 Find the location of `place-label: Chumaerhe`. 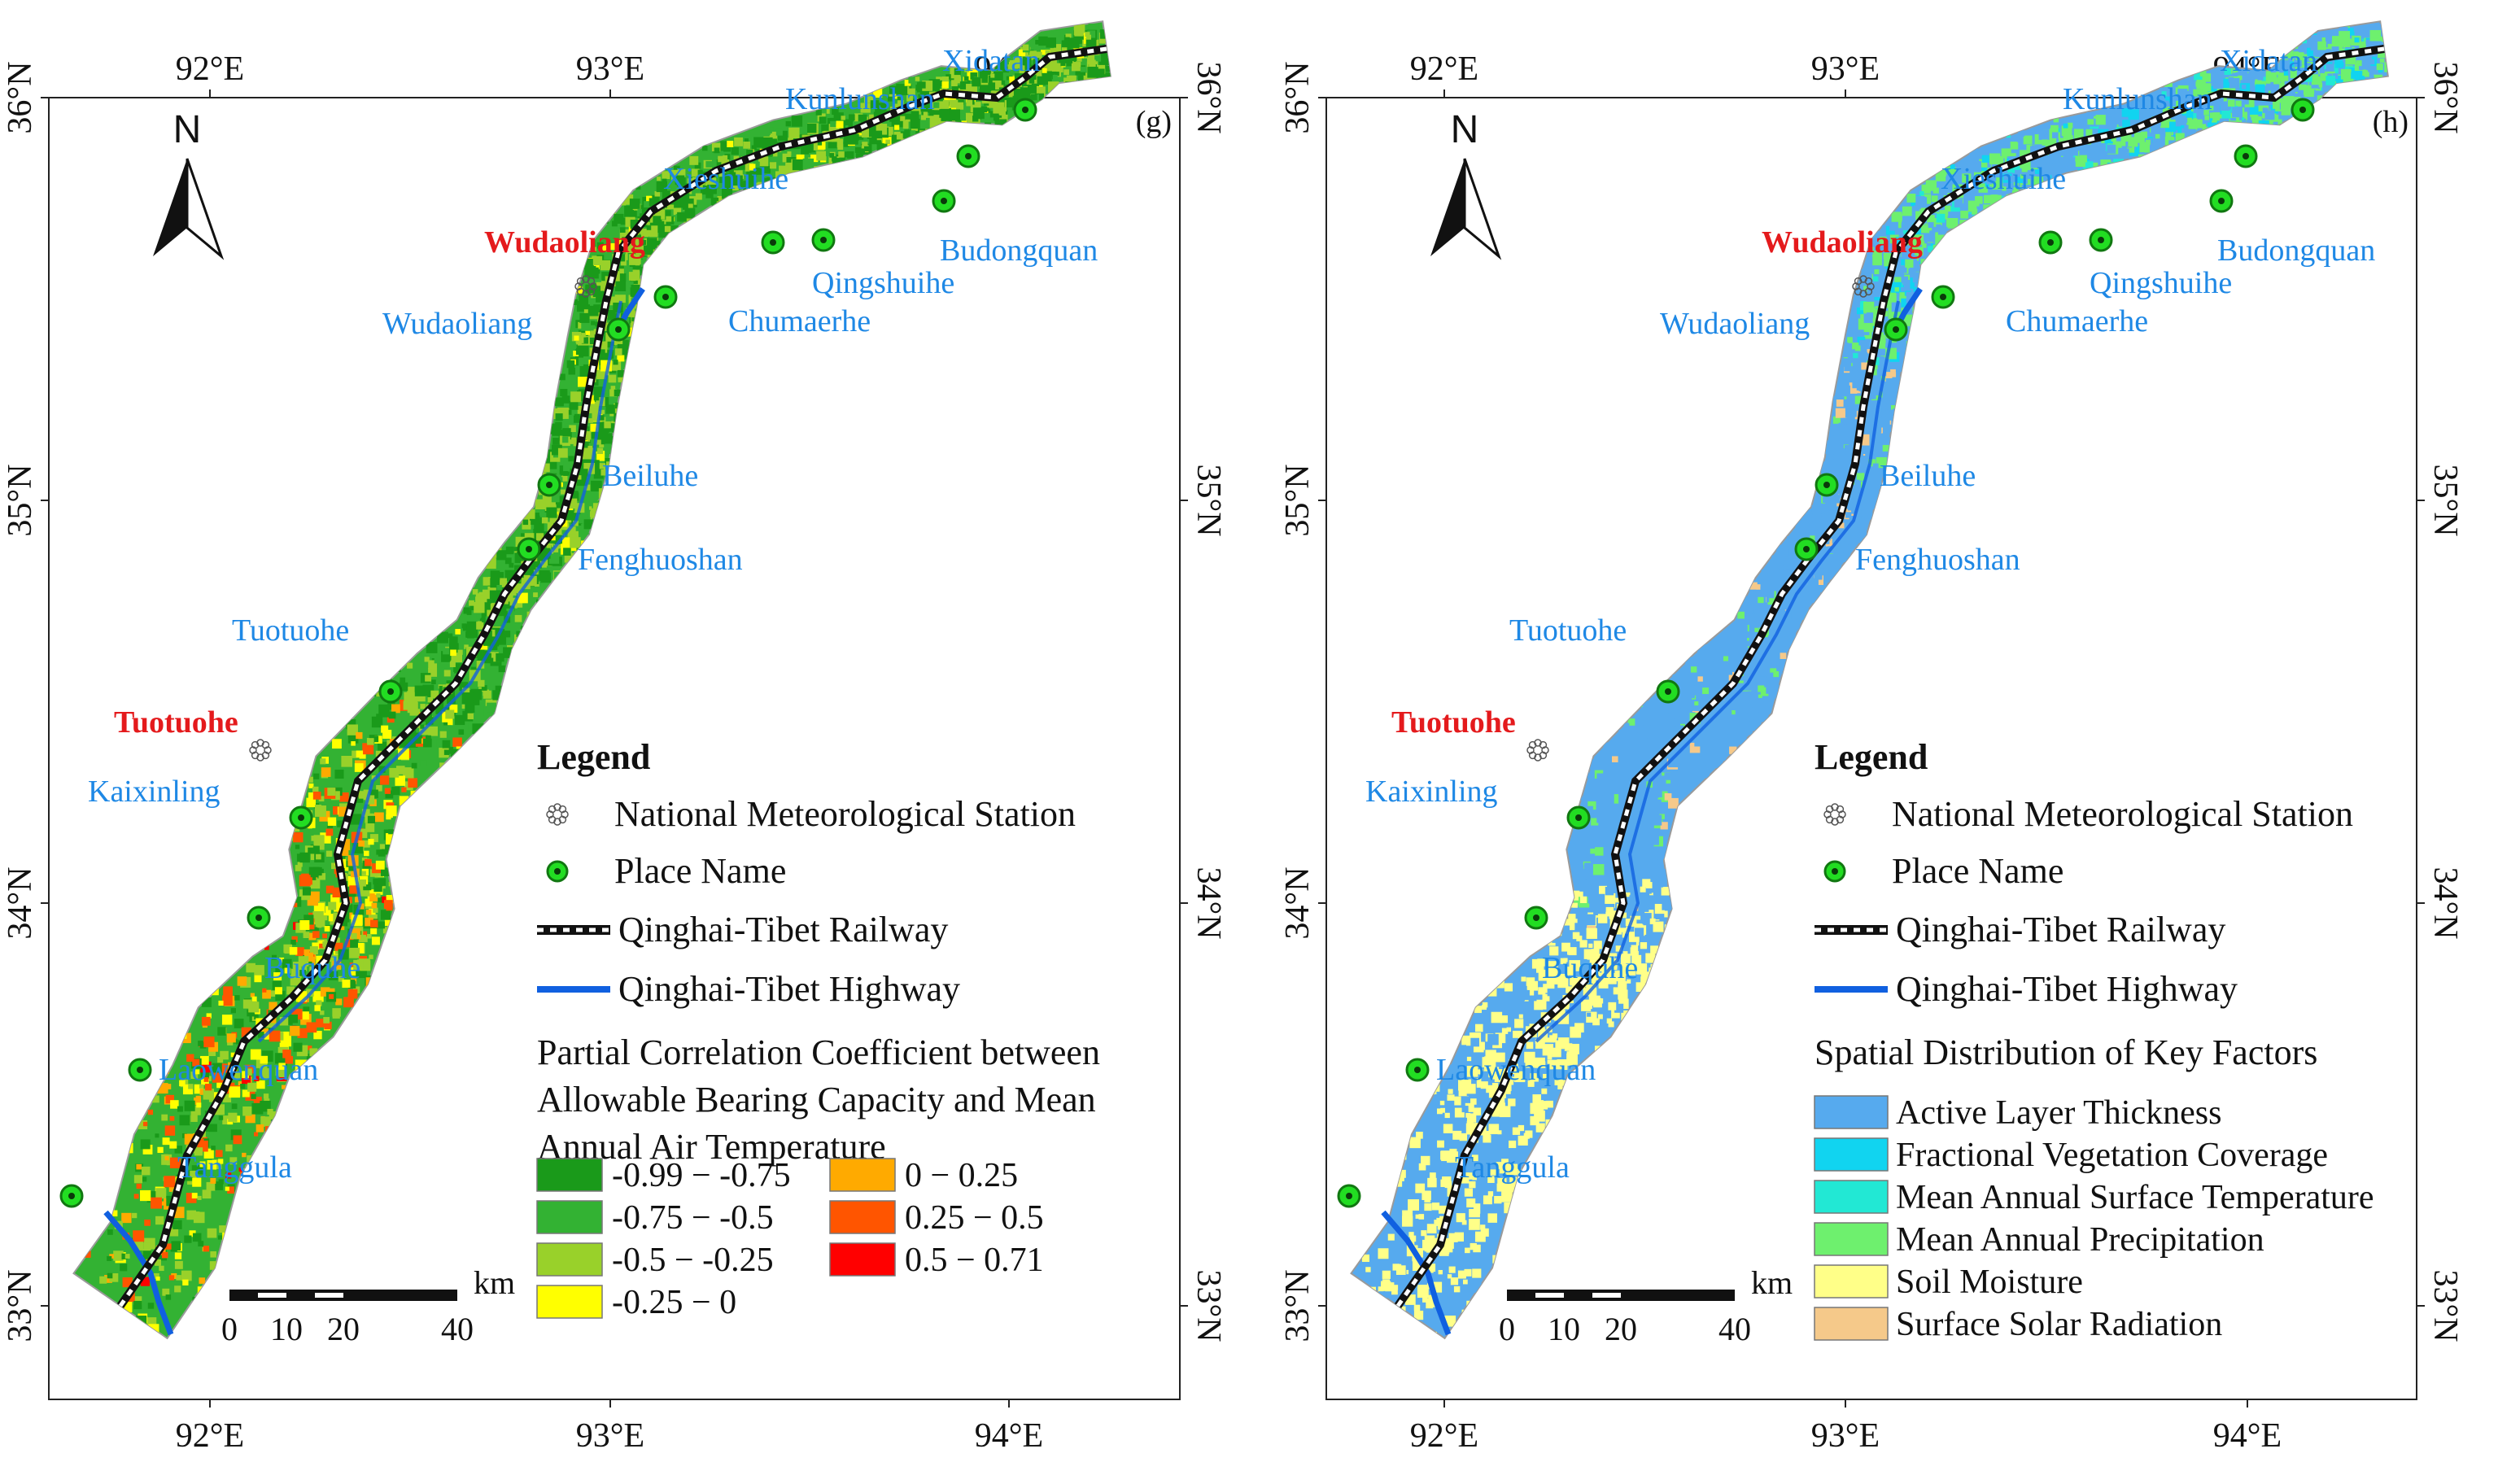

place-label: Chumaerhe is located at coordinates (799, 321).